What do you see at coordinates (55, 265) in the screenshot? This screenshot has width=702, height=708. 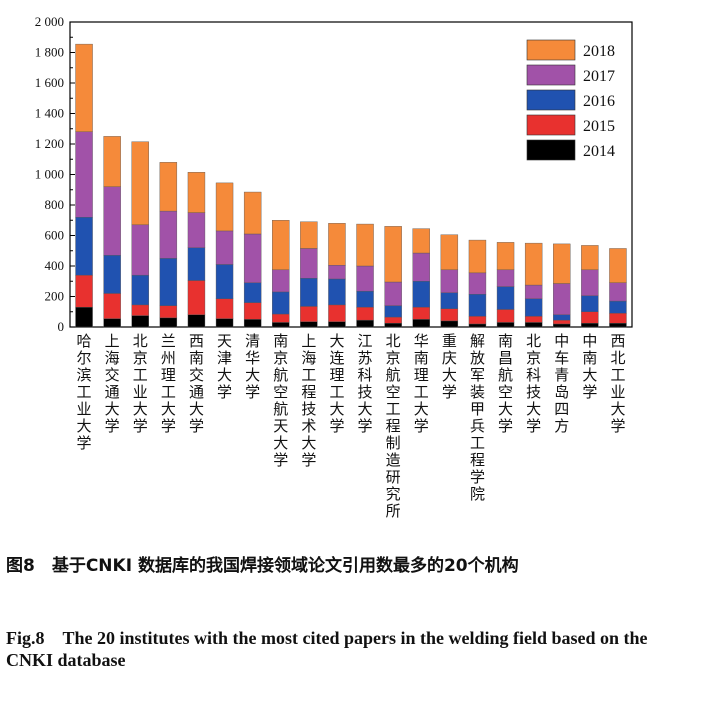 I see `y-tick-label: 400` at bounding box center [55, 265].